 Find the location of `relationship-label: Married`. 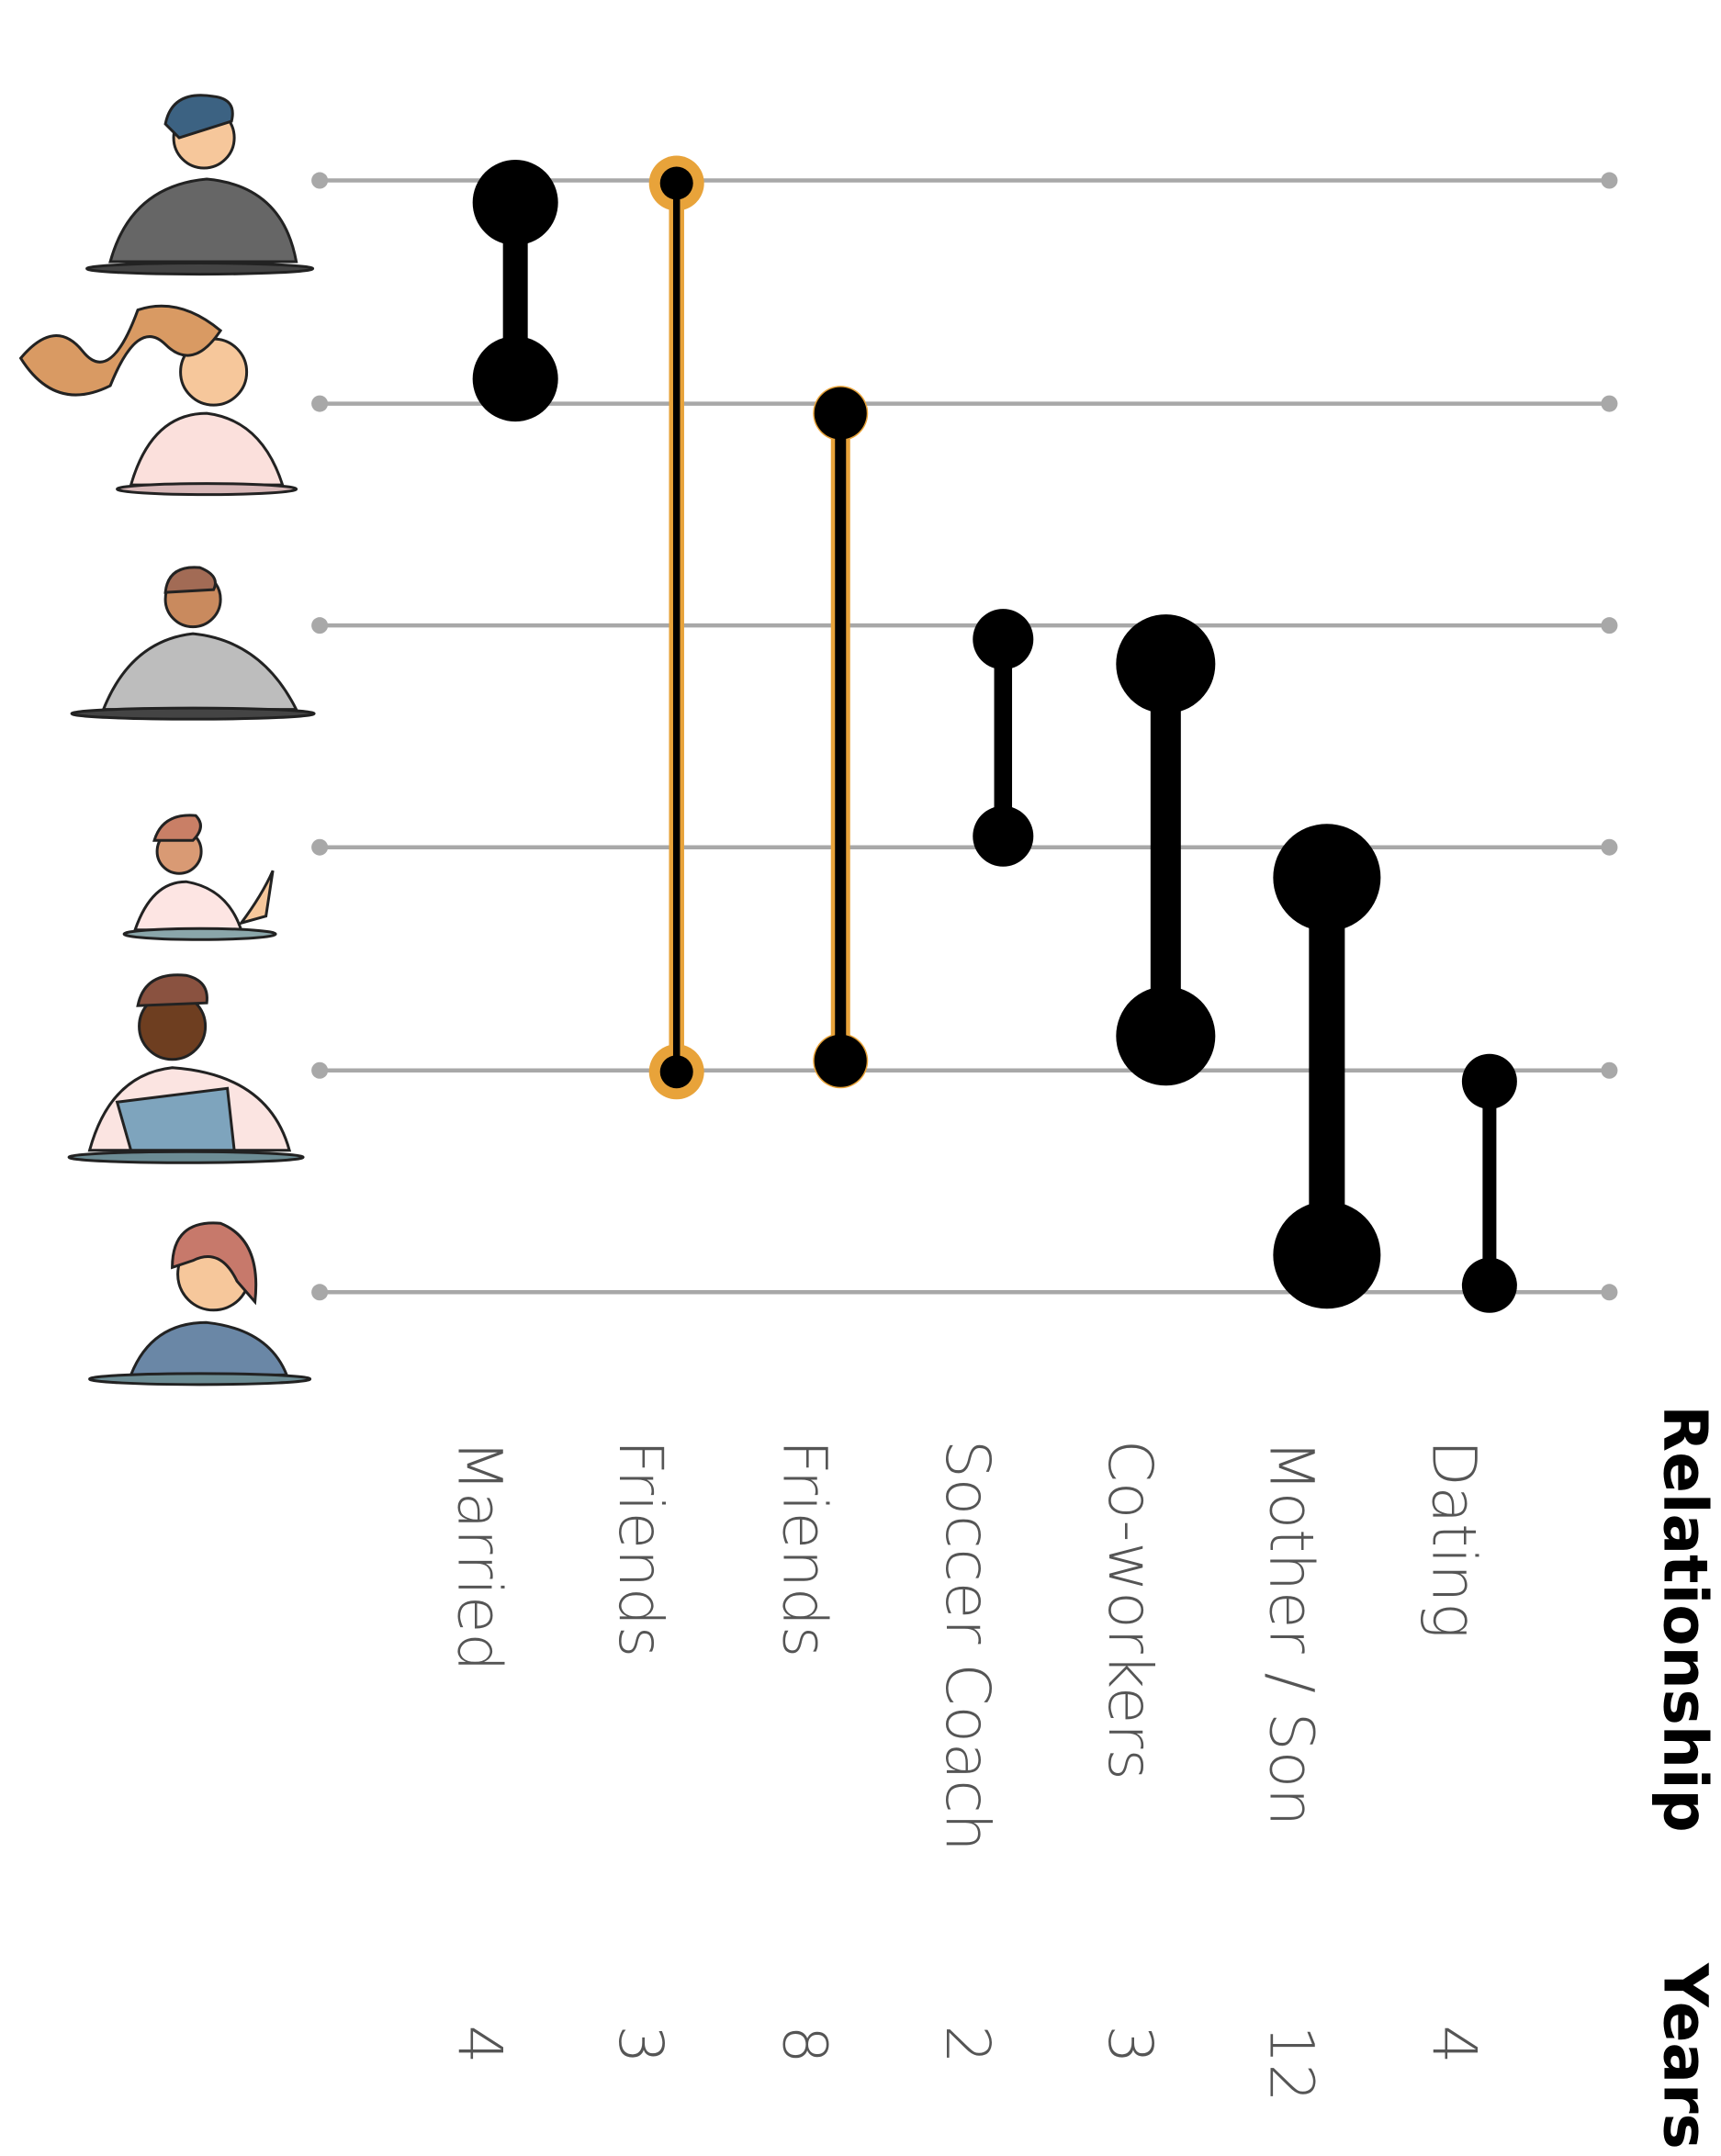

relationship-label: Married is located at coordinates (479, 1556).